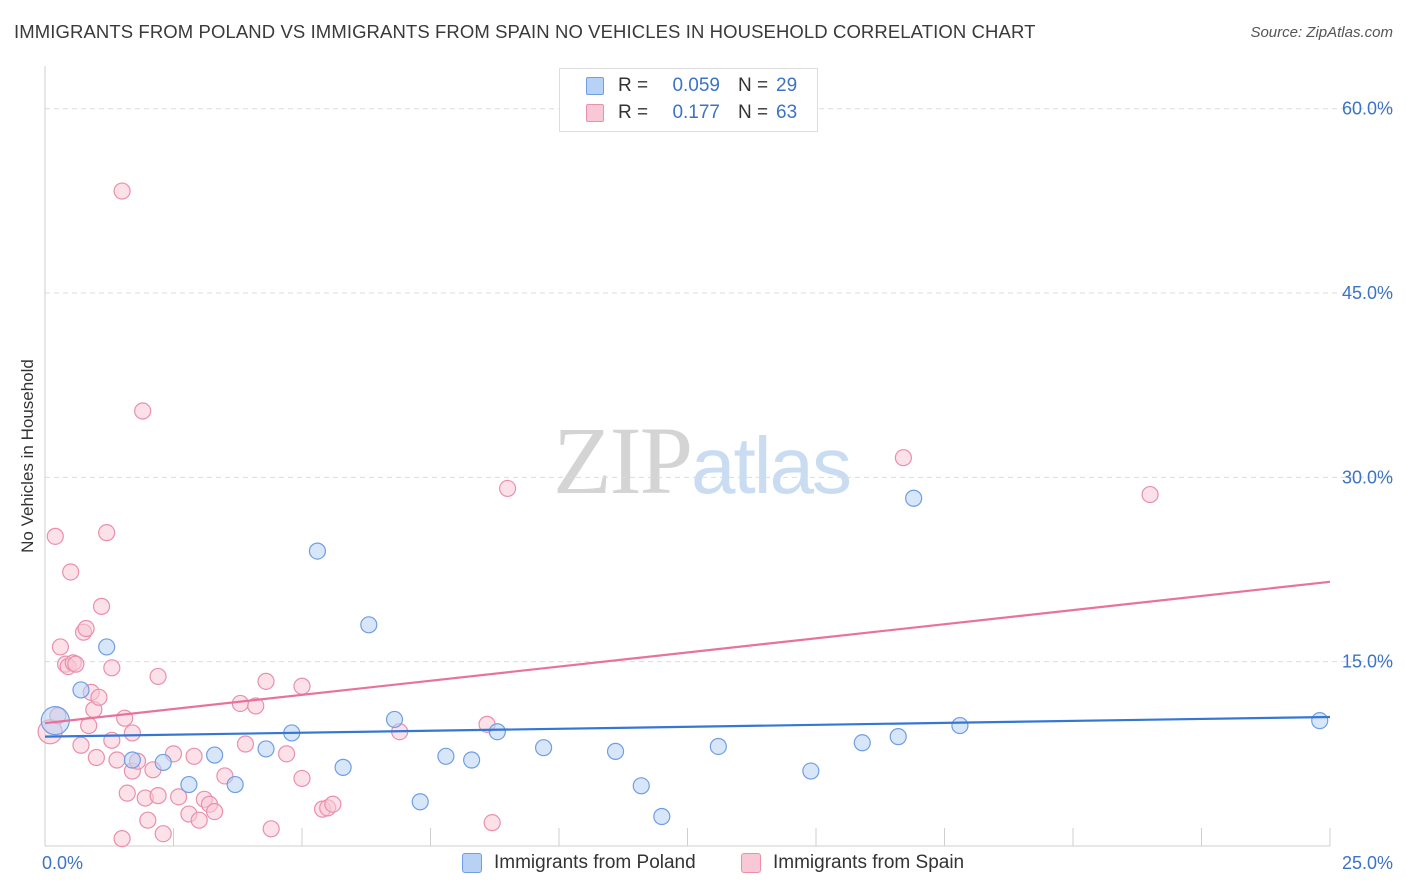 The width and height of the screenshot is (1406, 892). I want to click on y-tick-label: 30.0%, so click(1367, 477).